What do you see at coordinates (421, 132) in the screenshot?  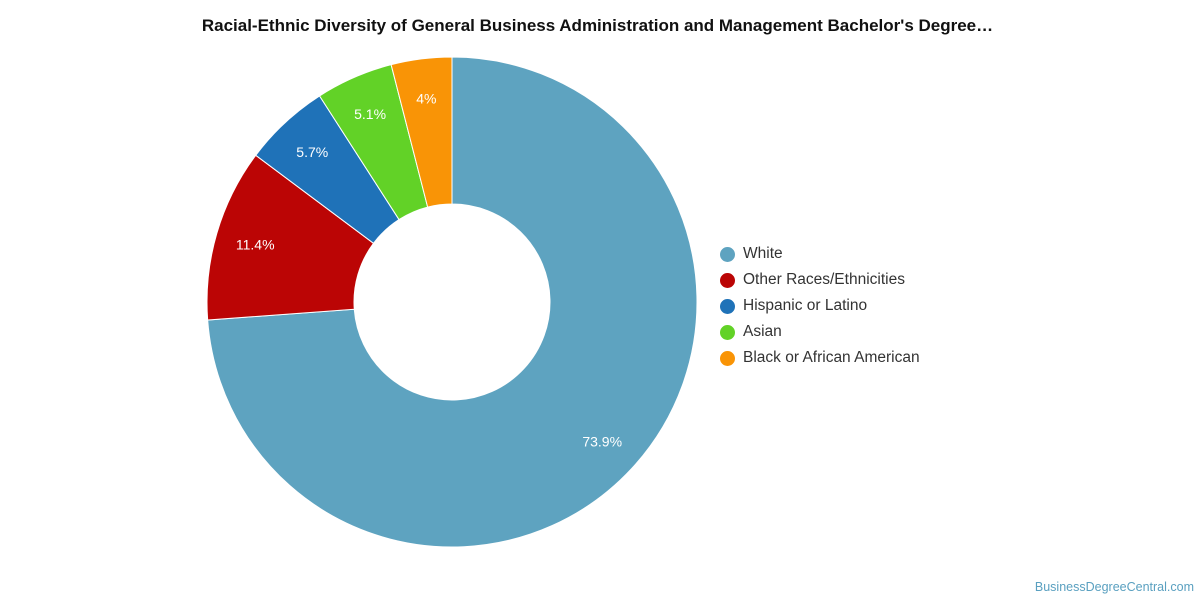 I see `slice-black-or-african-american` at bounding box center [421, 132].